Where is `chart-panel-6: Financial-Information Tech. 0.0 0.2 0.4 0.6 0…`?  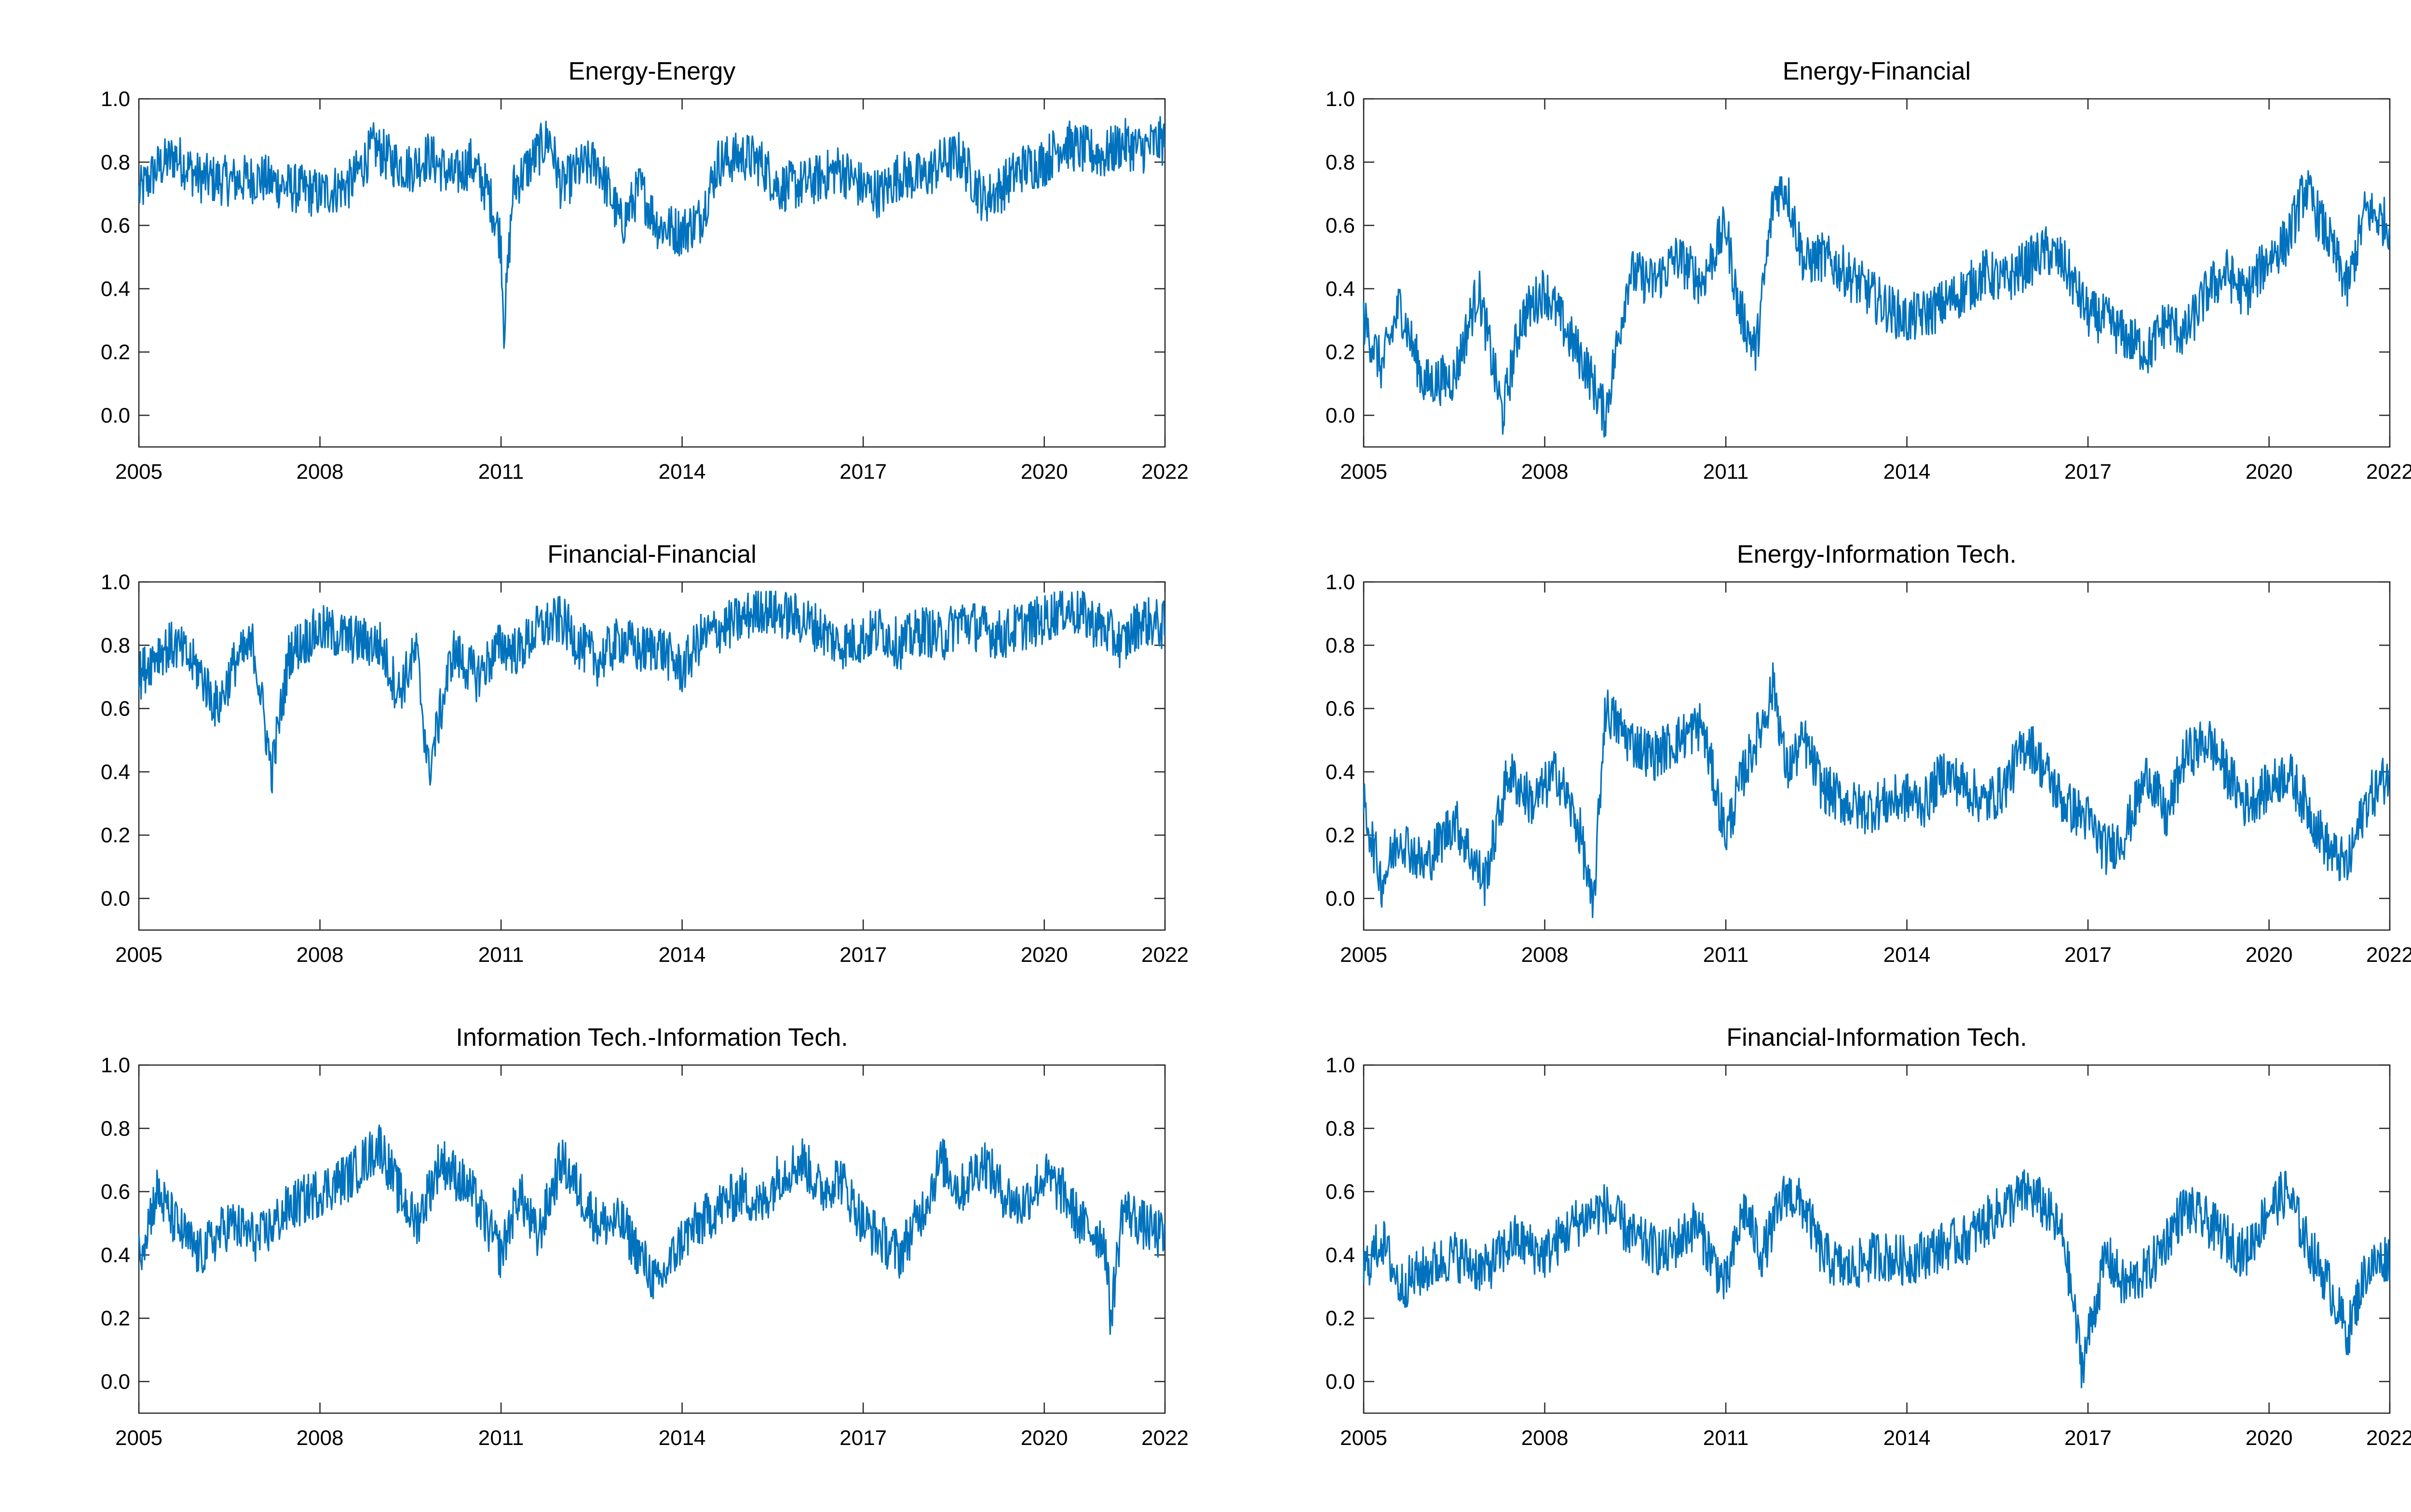 chart-panel-6: Financial-Information Tech. 0.0 0.2 0.4 0.6 0… is located at coordinates (1869, 1237).